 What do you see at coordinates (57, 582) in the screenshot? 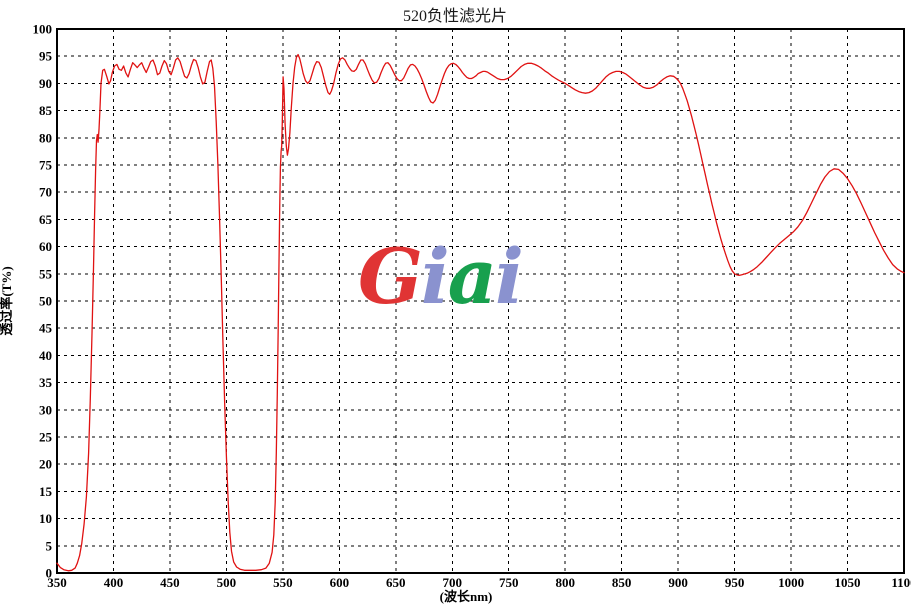
I see `x-tick-label: 350` at bounding box center [57, 582].